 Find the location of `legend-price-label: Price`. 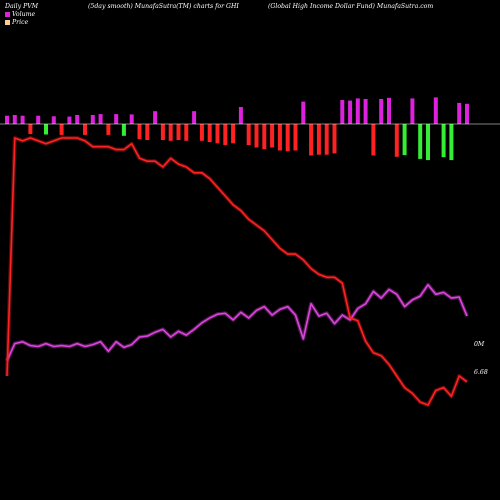

legend-price-label: Price is located at coordinates (20, 22).